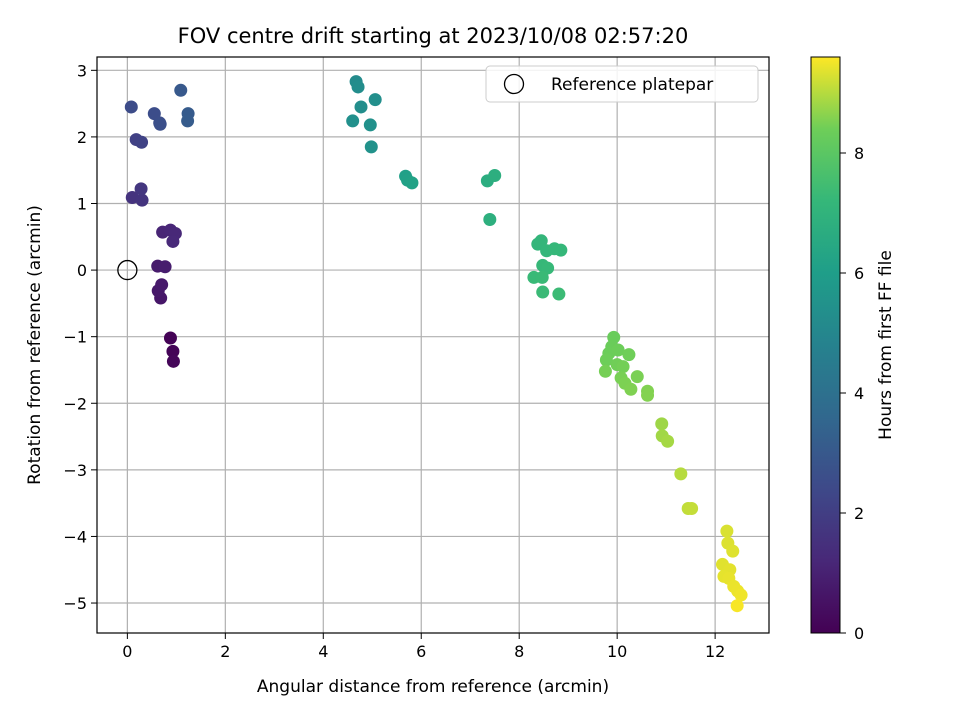 Image resolution: width=960 pixels, height=720 pixels. I want to click on x-tick-label: 4, so click(323, 651).